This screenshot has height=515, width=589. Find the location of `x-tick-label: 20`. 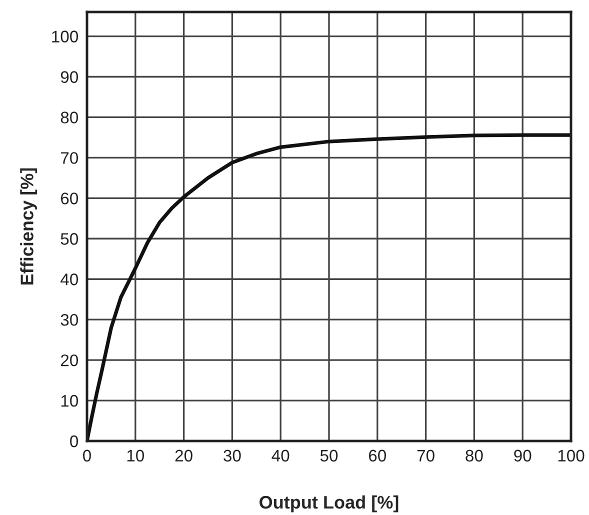

x-tick-label: 20 is located at coordinates (183, 456).